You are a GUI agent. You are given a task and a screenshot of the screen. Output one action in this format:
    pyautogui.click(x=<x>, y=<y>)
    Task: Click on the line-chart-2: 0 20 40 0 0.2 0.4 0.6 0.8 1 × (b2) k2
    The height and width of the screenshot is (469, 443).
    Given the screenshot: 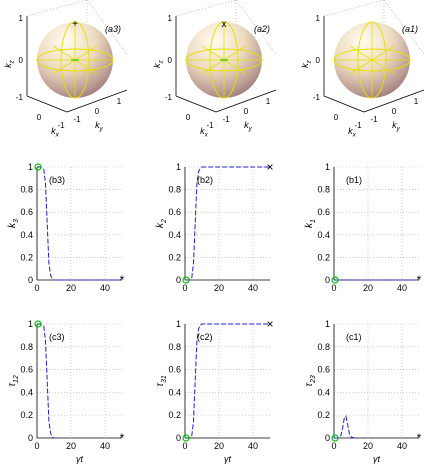 What is the action you would take?
    pyautogui.click(x=214, y=226)
    